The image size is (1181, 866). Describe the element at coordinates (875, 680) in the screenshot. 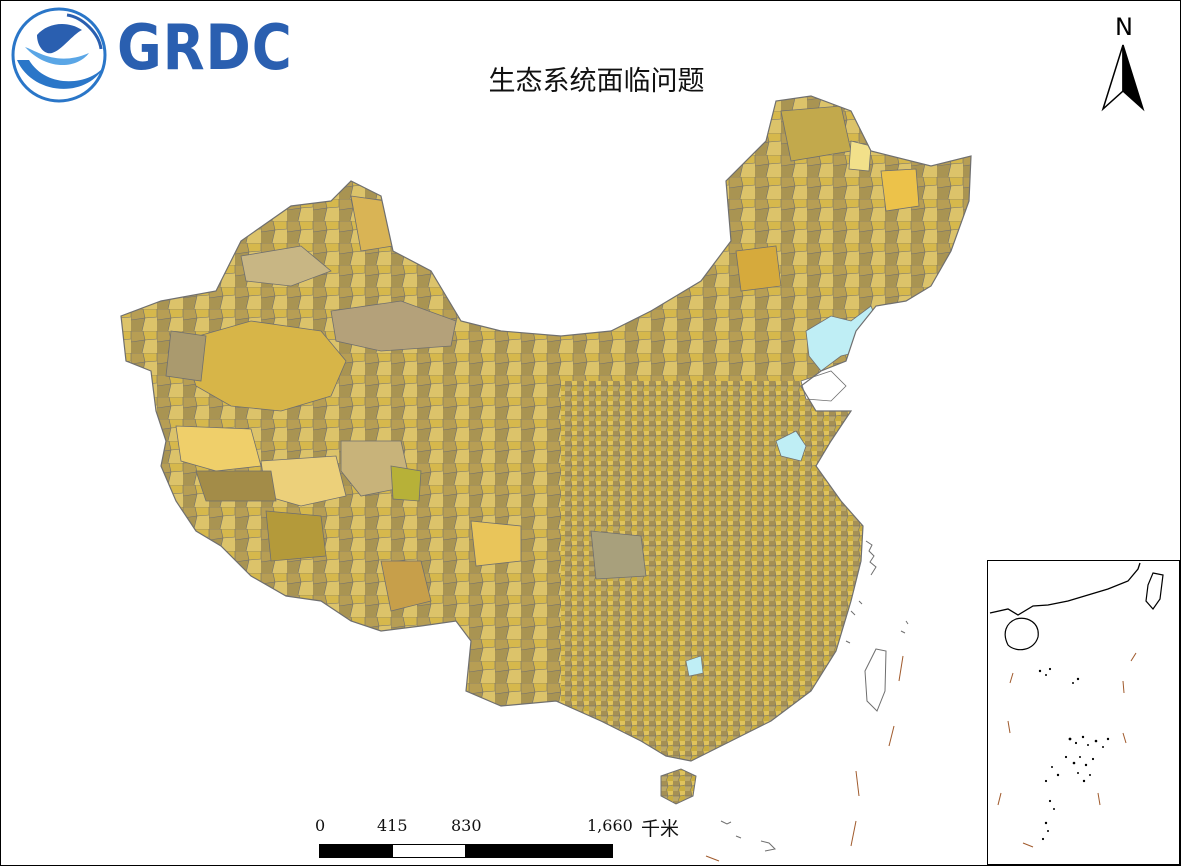

I see `taiwan-island` at that location.